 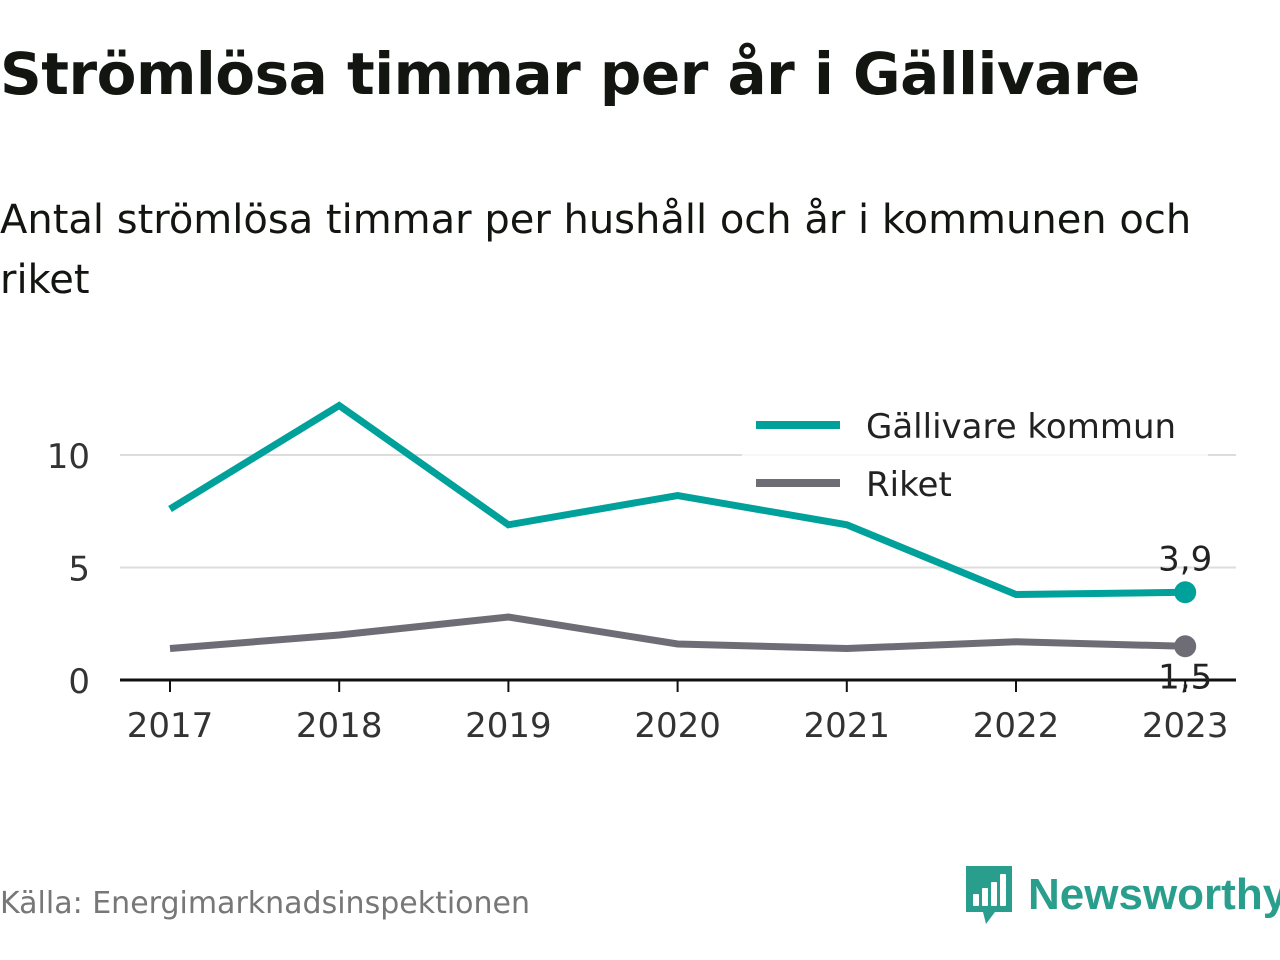 I want to click on x-tick-label: 2018, so click(x=339, y=726).